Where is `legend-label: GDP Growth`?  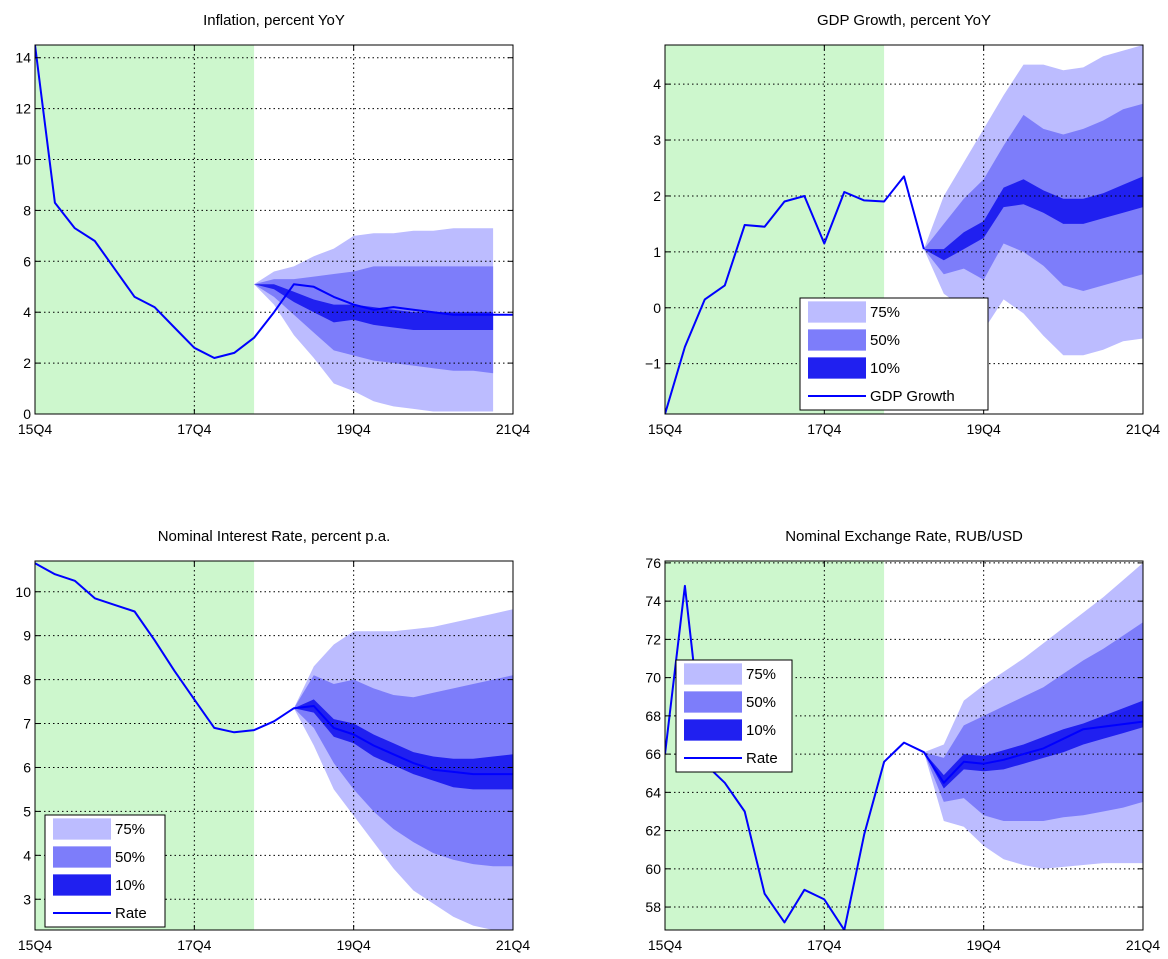
legend-label: GDP Growth is located at coordinates (912, 396).